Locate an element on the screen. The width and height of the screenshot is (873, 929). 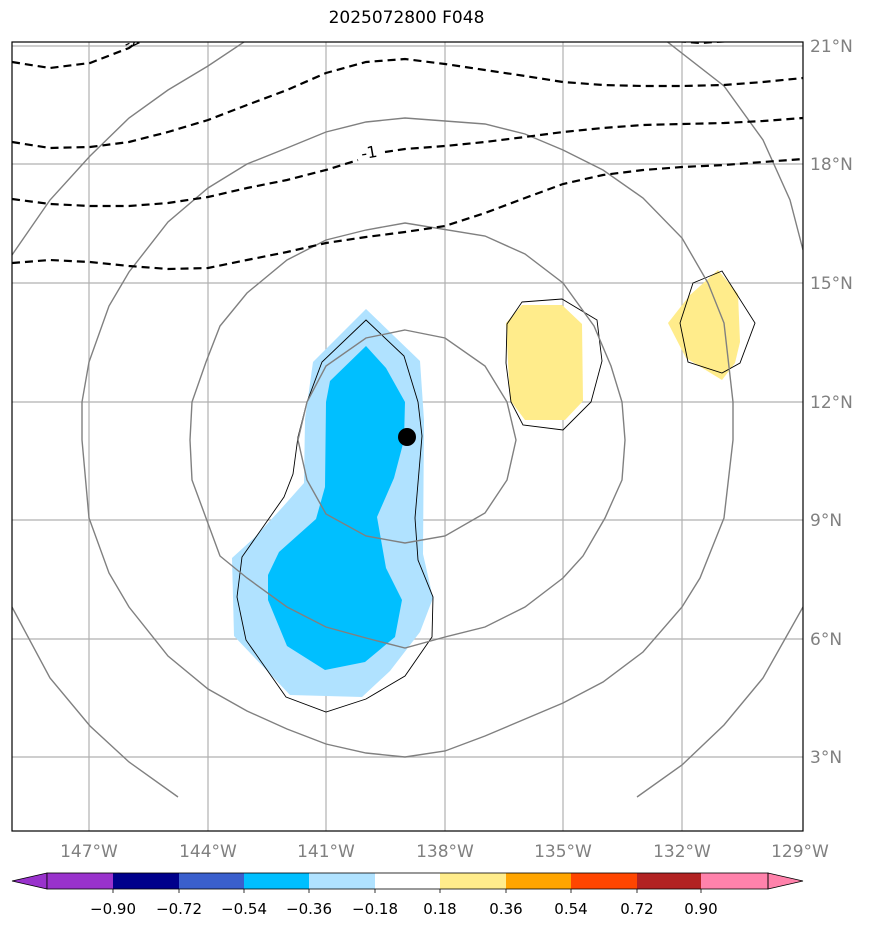
lon-label: 138°W is located at coordinates (445, 852).